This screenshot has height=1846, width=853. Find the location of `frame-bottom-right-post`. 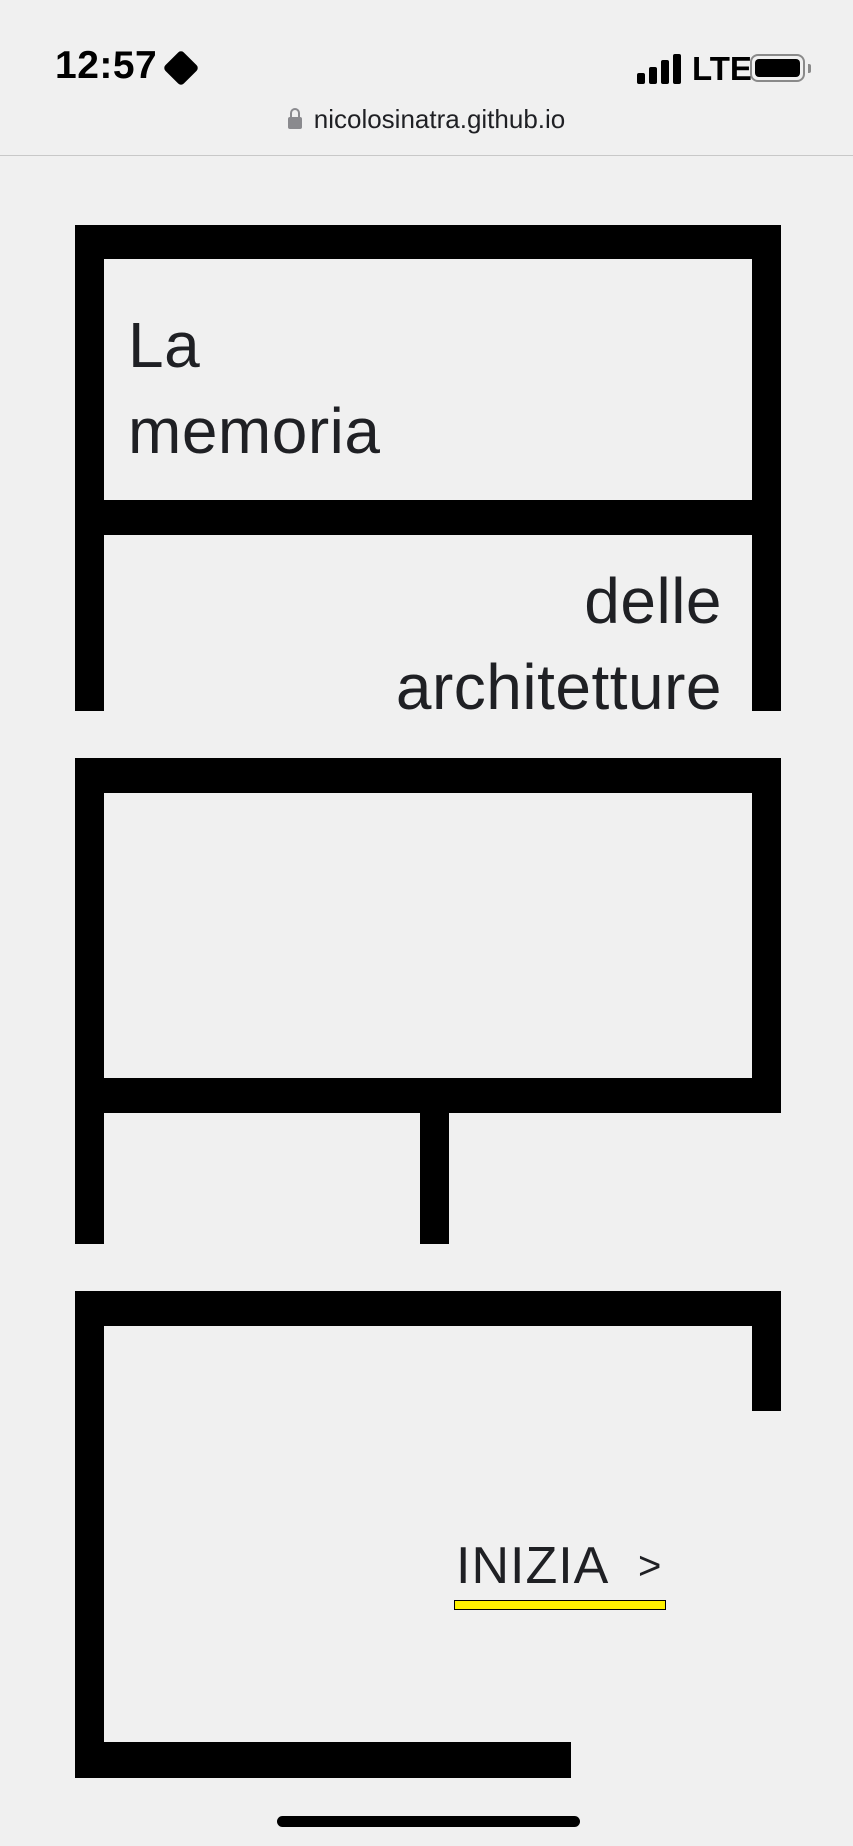

frame-bottom-right-post is located at coordinates (766, 1351).